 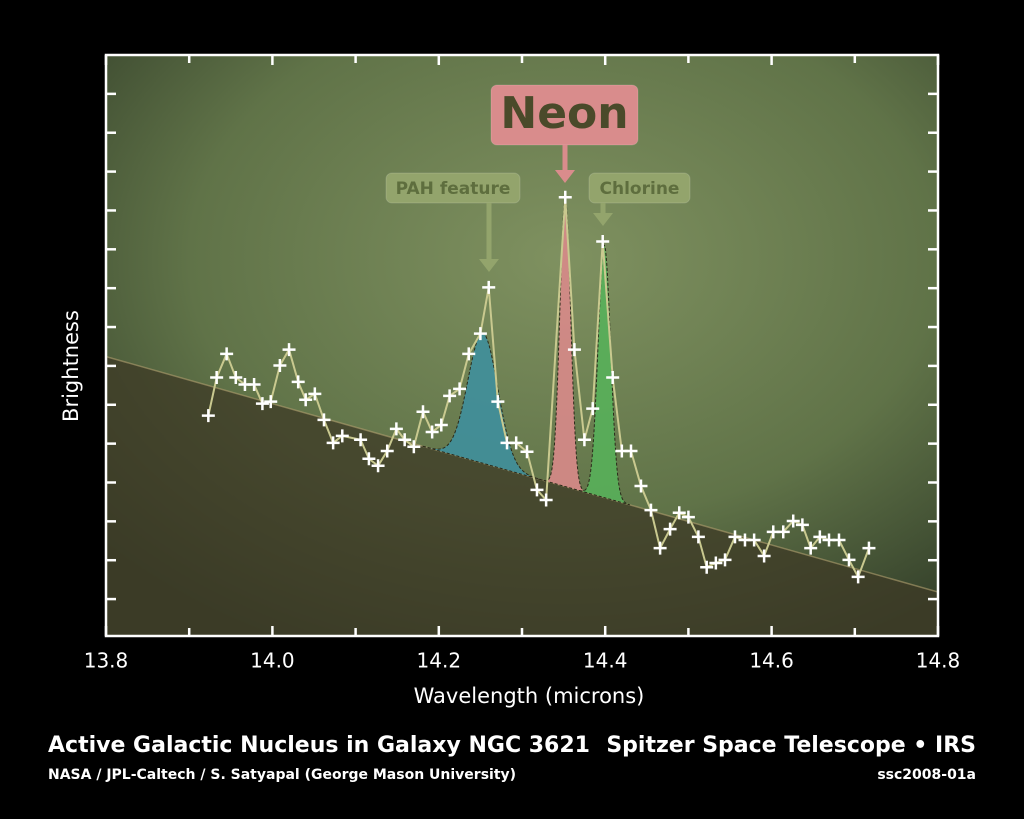 What do you see at coordinates (926, 775) in the screenshot?
I see `image-id: ssc2008-01a` at bounding box center [926, 775].